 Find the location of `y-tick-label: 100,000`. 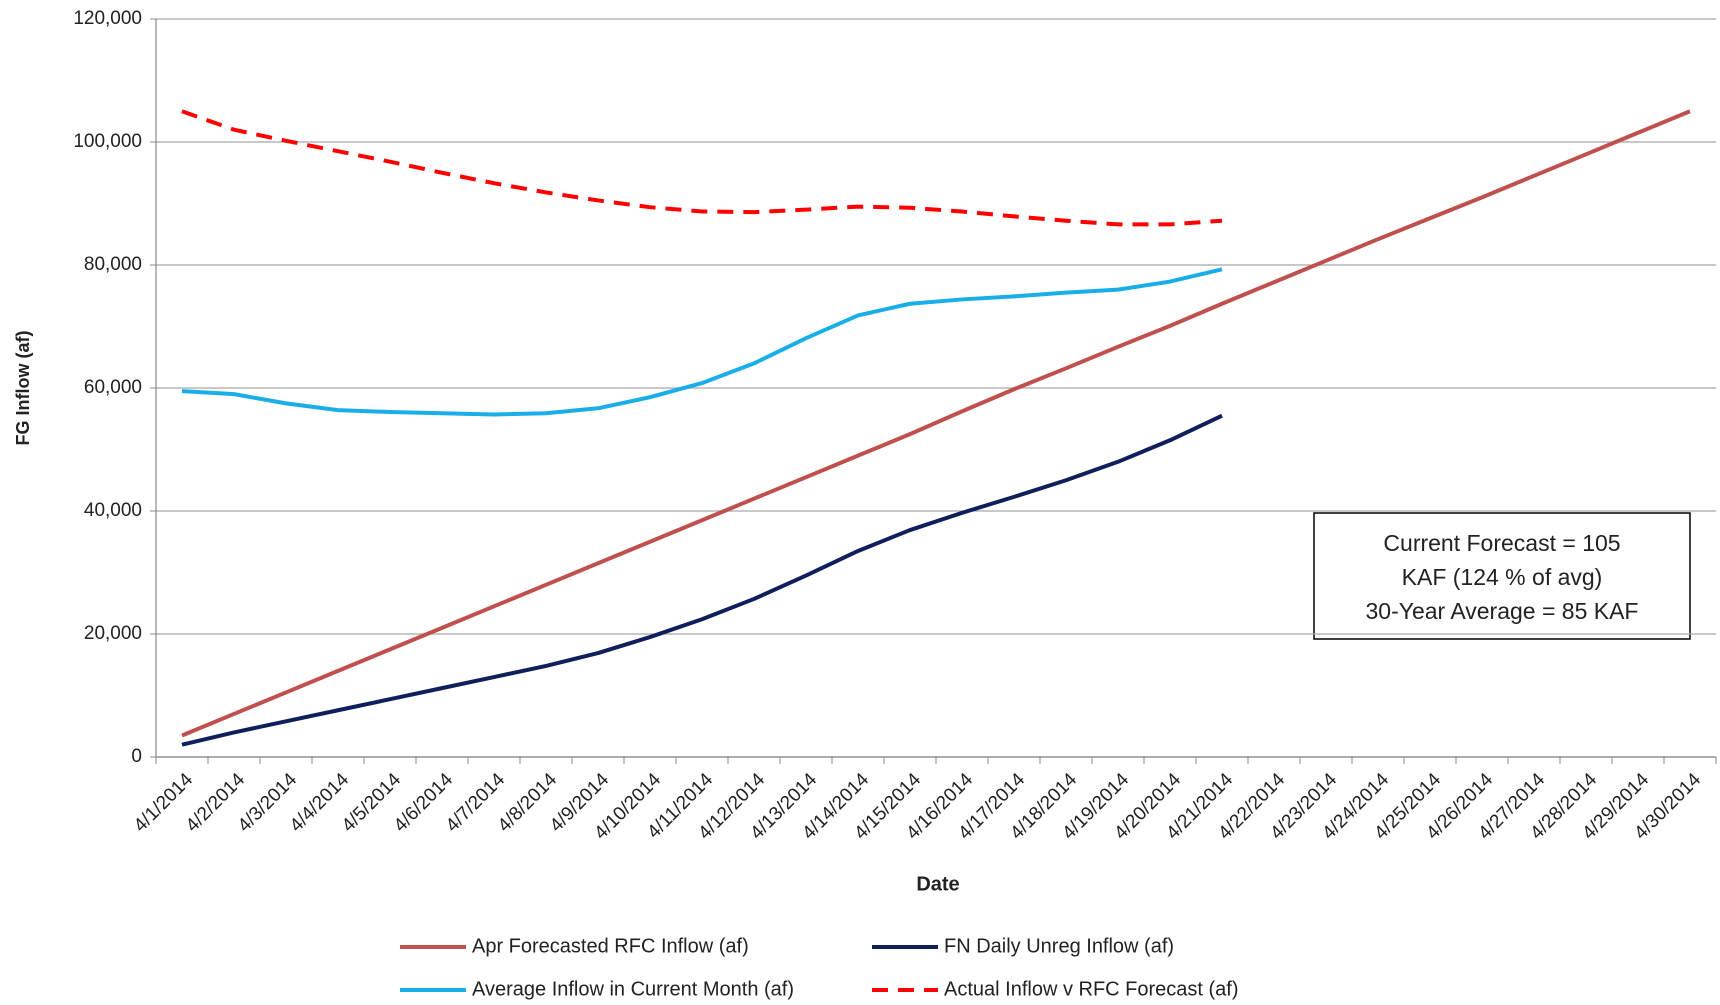

y-tick-label: 100,000 is located at coordinates (107, 141).